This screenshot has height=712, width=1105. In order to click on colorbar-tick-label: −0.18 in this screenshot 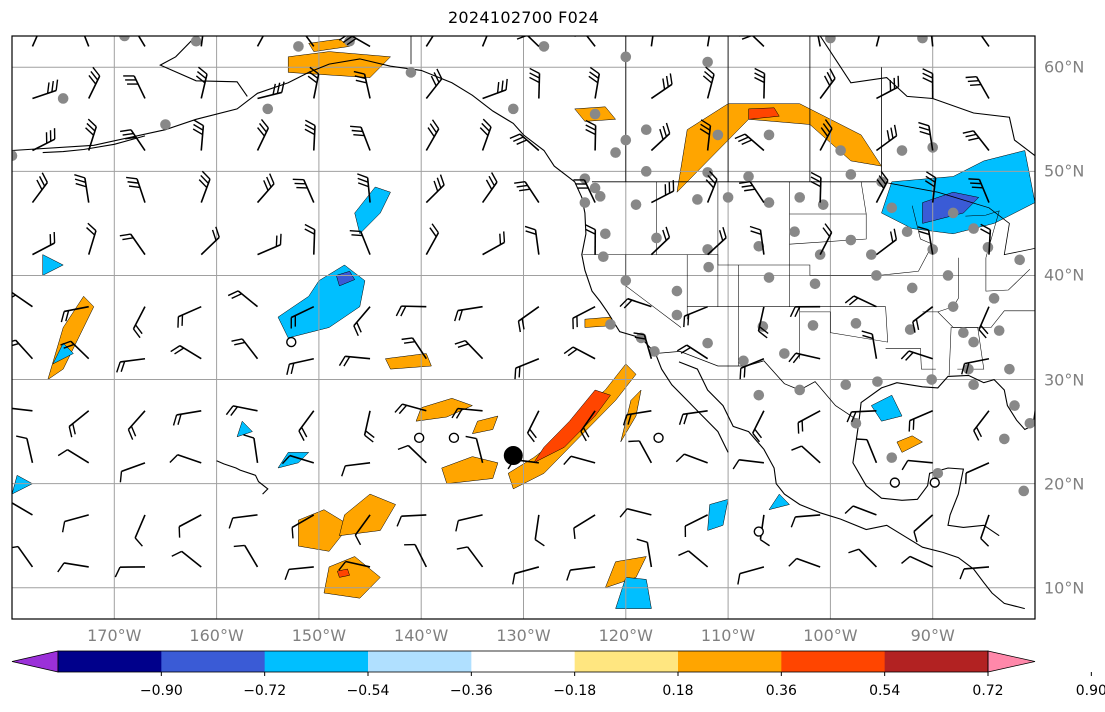, I will do `click(575, 691)`.